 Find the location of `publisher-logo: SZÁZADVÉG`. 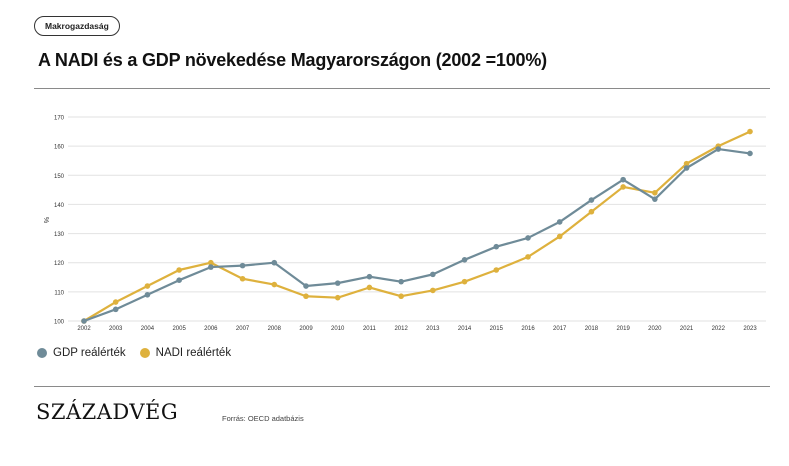

publisher-logo: SZÁZADVÉG is located at coordinates (107, 412).